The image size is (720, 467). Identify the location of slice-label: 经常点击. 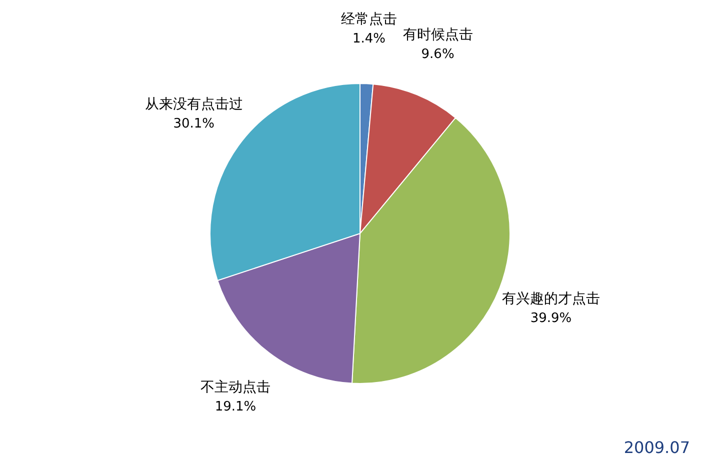
(369, 20).